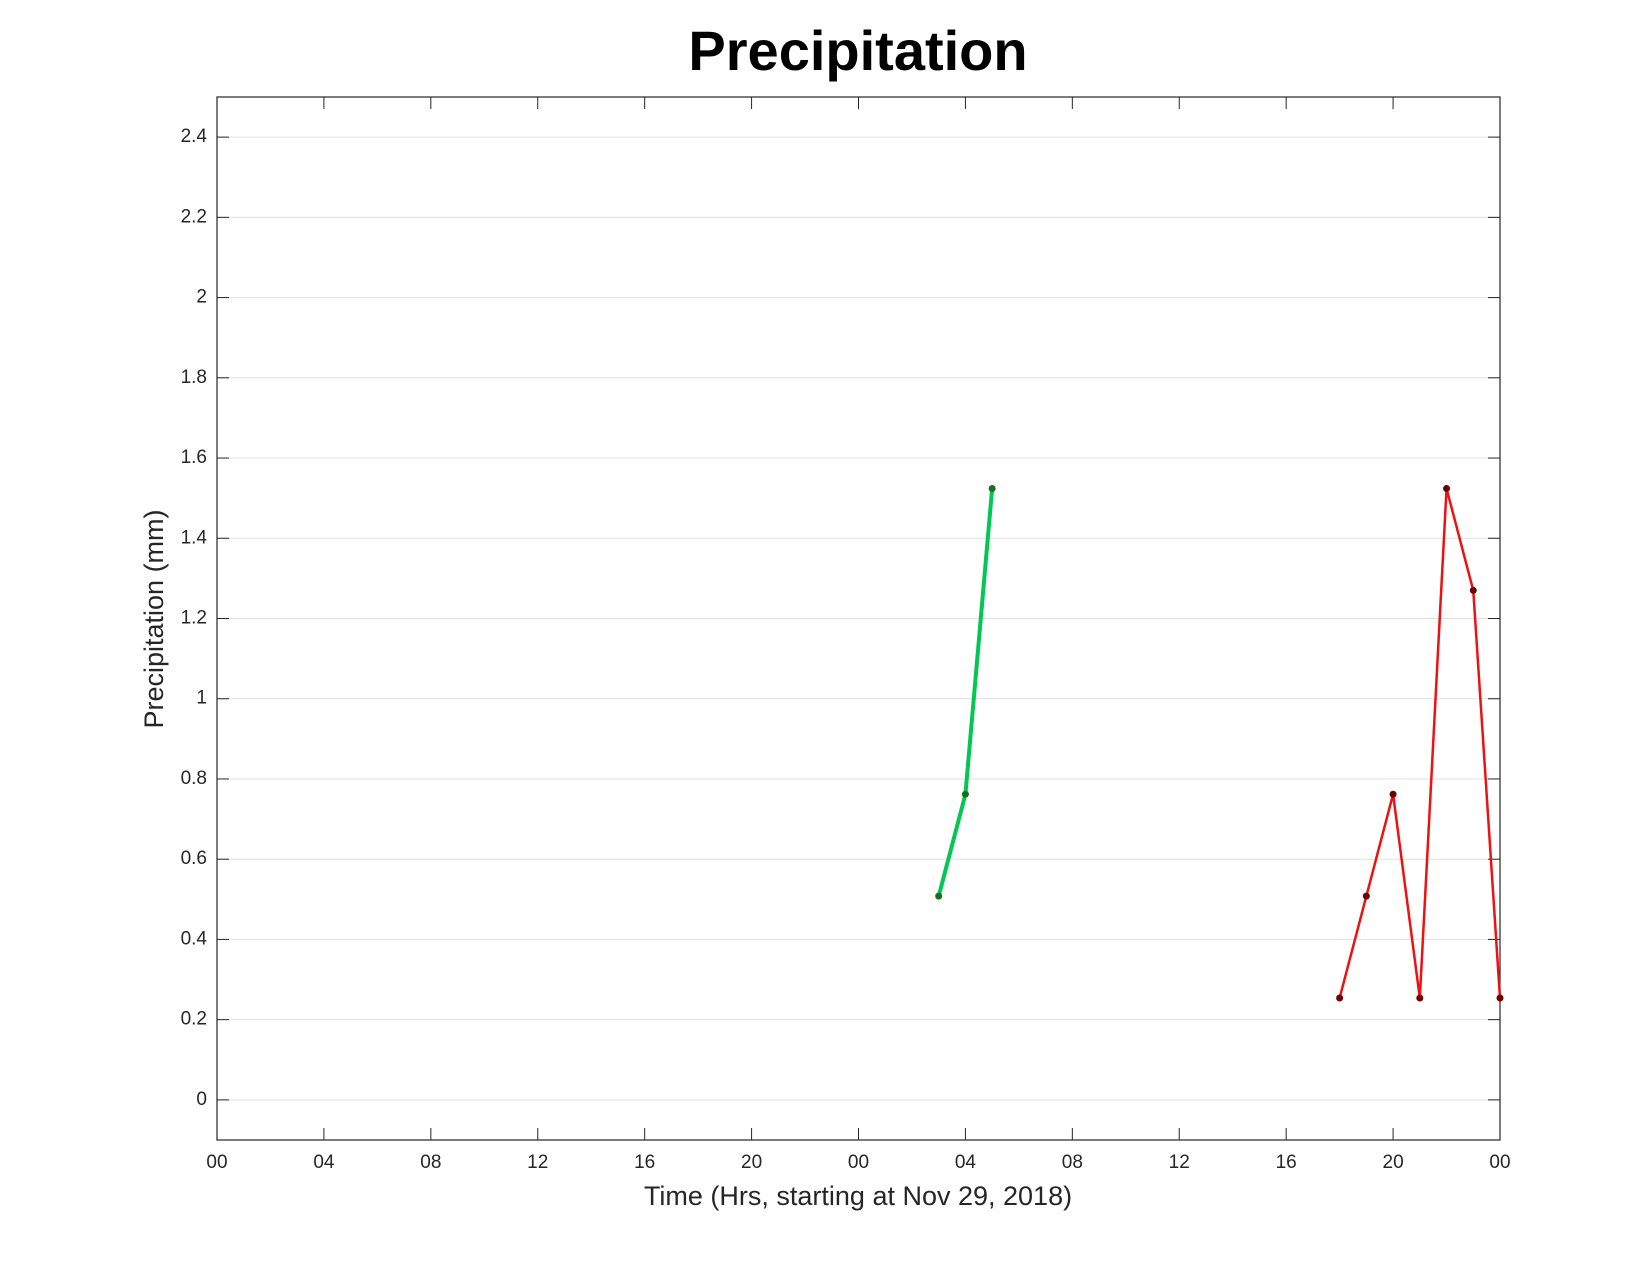  What do you see at coordinates (194, 216) in the screenshot?
I see `y-tick-label: 2.2` at bounding box center [194, 216].